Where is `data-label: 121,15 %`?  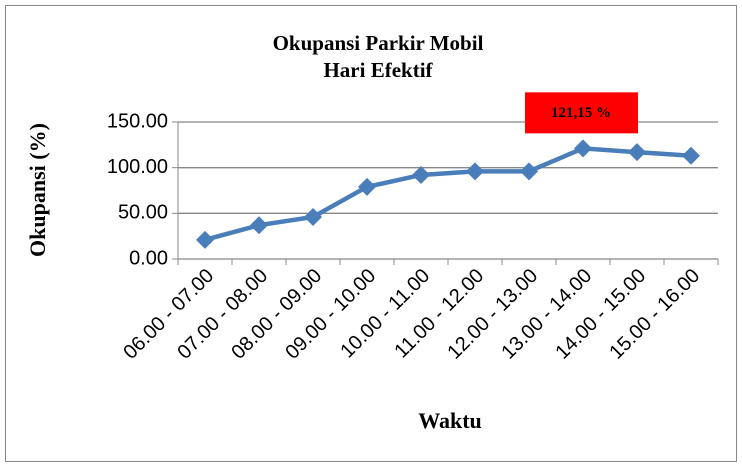 data-label: 121,15 % is located at coordinates (581, 113).